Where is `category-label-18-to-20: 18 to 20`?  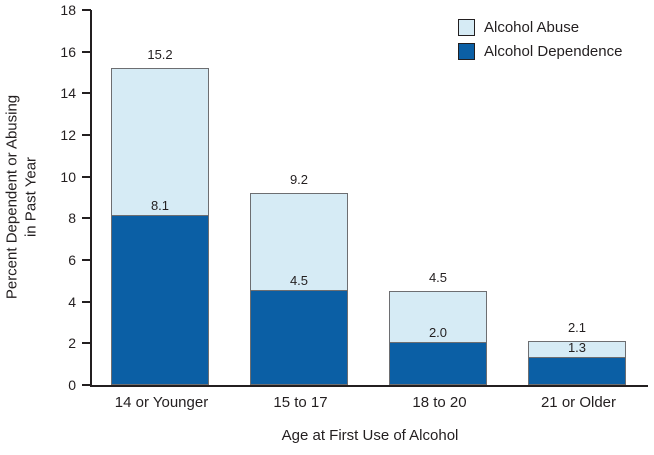
category-label-18-to-20: 18 to 20 is located at coordinates (439, 402).